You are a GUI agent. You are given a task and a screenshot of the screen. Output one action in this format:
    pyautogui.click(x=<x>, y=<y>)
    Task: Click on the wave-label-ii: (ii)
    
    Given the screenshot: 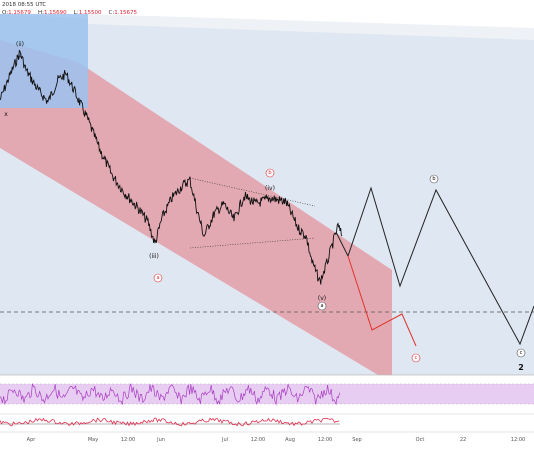 What is the action you would take?
    pyautogui.click(x=20, y=44)
    